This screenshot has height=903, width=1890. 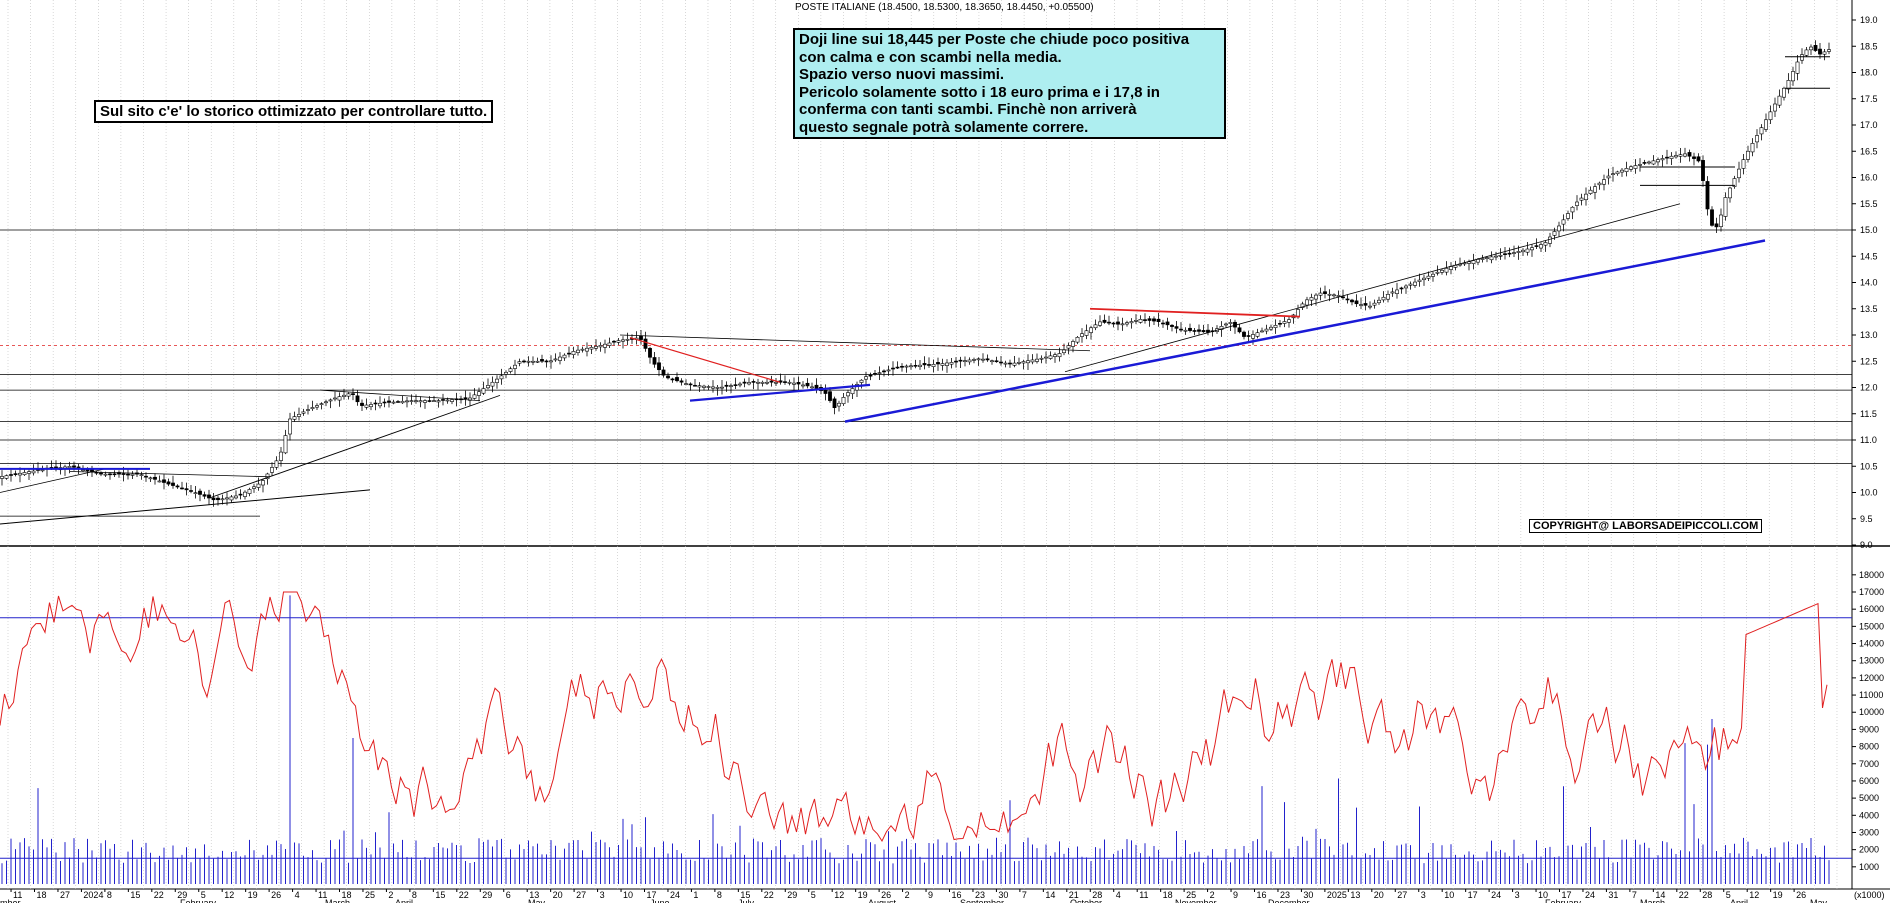 What do you see at coordinates (839, 895) in the screenshot?
I see `x-day-label: 12` at bounding box center [839, 895].